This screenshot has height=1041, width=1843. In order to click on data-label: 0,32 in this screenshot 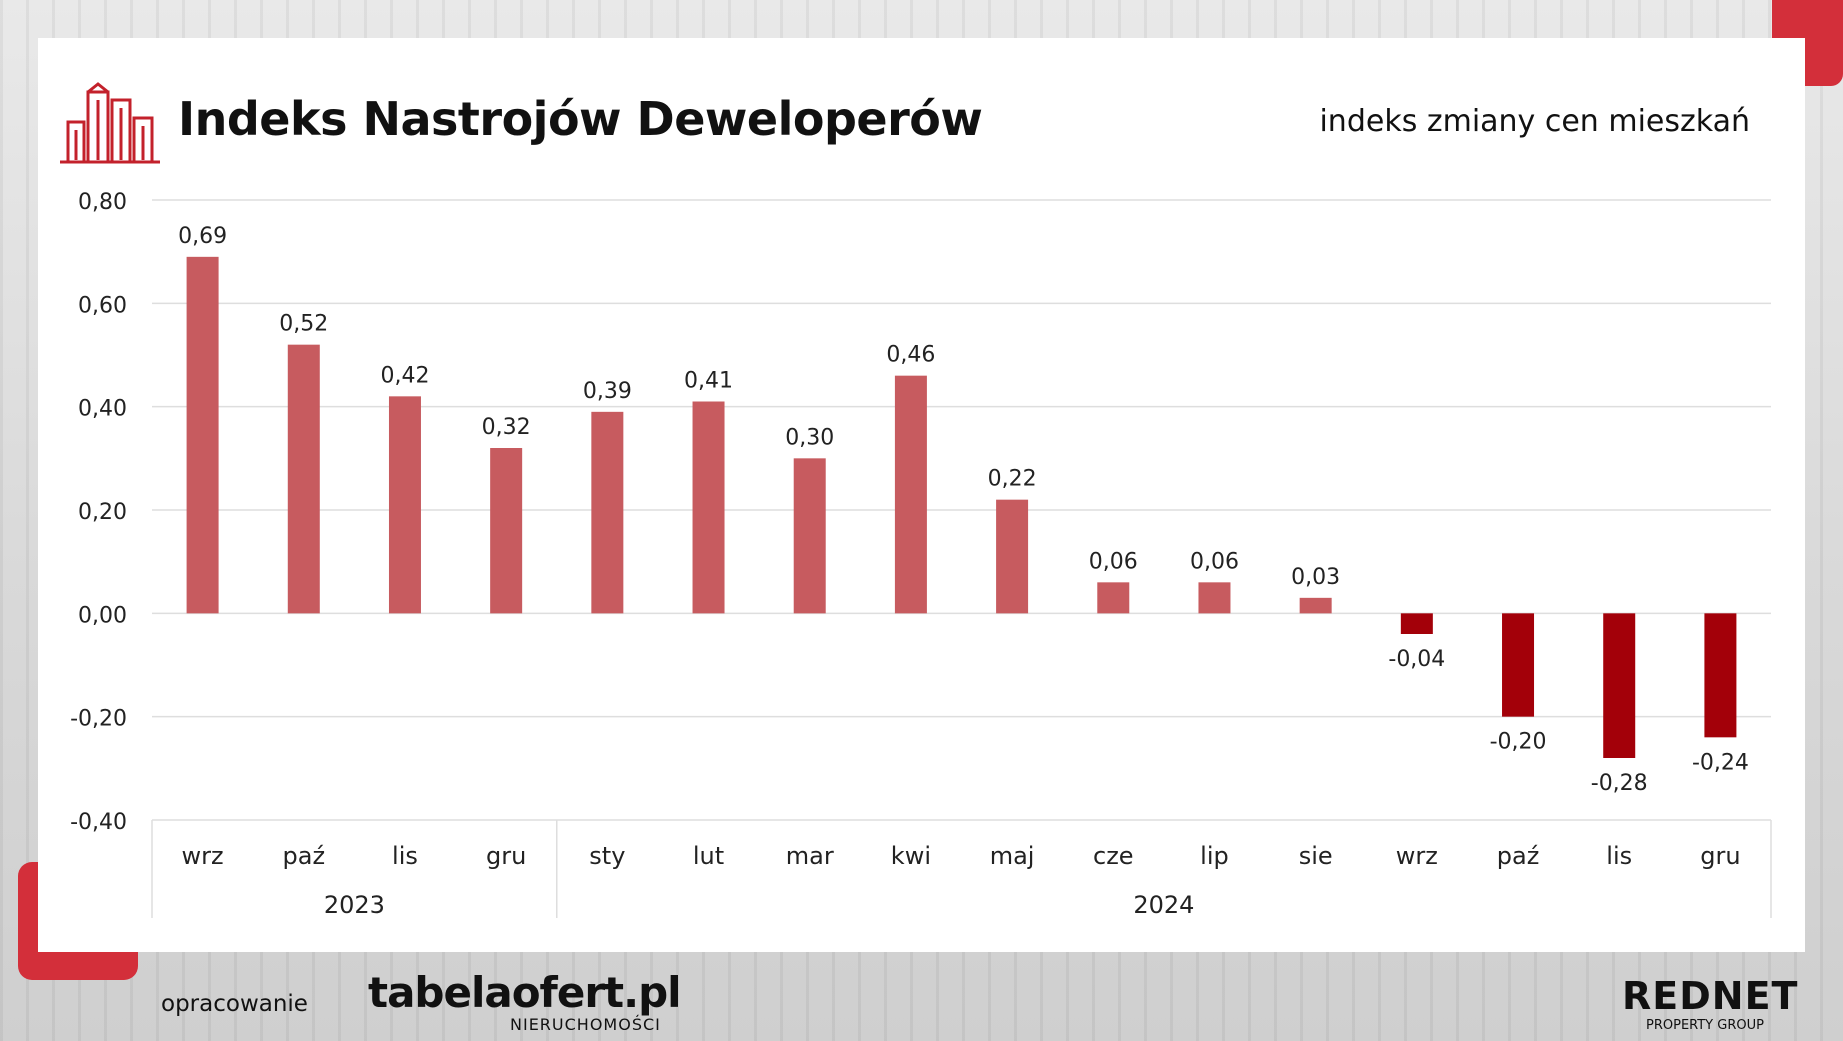, I will do `click(506, 427)`.